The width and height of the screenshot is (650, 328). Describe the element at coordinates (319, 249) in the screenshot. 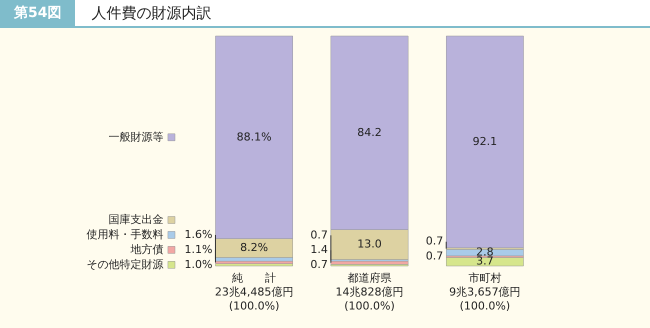

I see `data-label: 1.4` at that location.